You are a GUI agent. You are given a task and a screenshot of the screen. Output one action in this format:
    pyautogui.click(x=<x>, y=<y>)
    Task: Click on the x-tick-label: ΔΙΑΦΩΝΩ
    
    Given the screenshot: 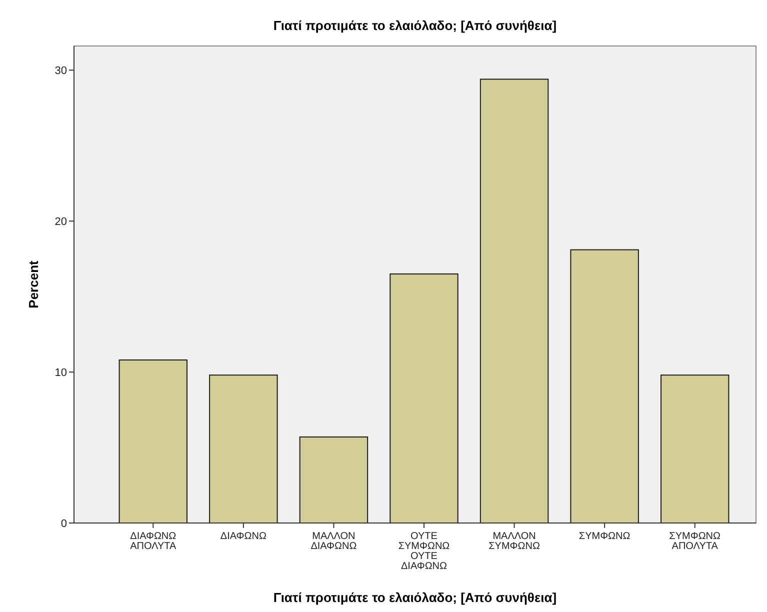 What is the action you would take?
    pyautogui.click(x=243, y=536)
    